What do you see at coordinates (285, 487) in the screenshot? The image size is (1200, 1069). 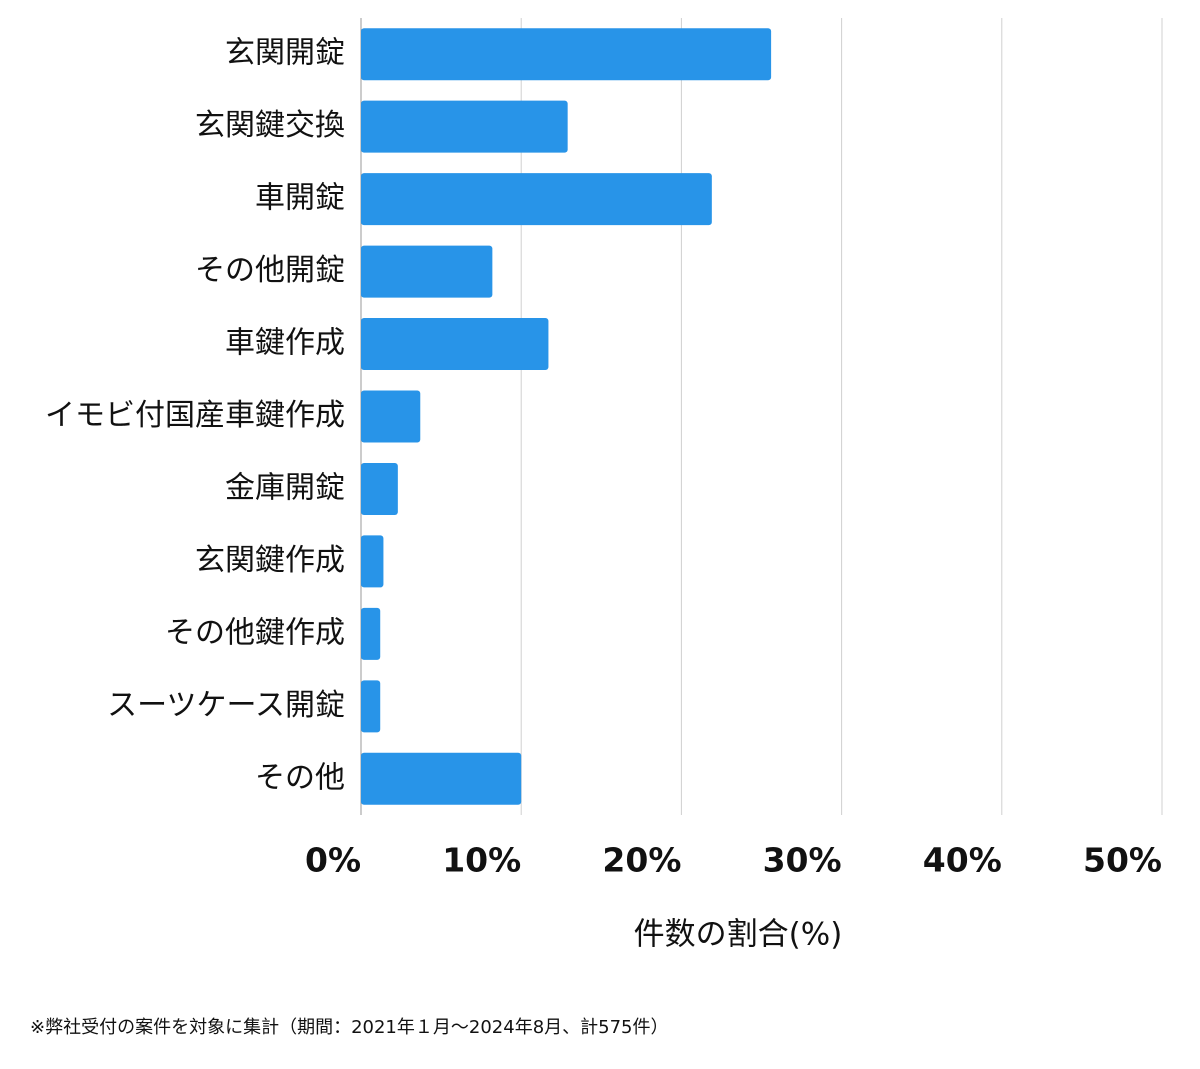 I see `y-tick-label: 金庫開錠` at bounding box center [285, 487].